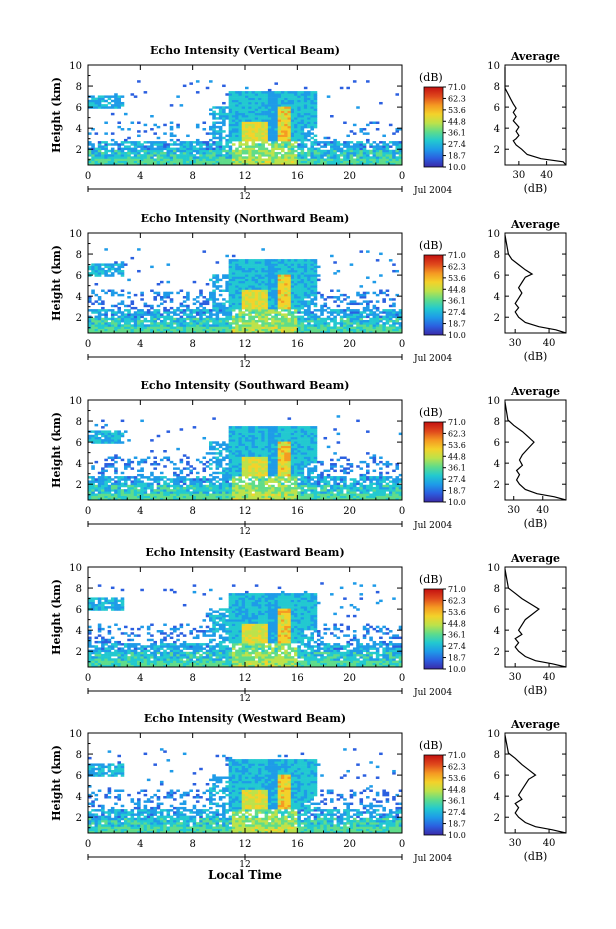 This screenshot has height=929, width=616. What do you see at coordinates (497, 150) in the screenshot?
I see `avg-y-tick-label: 2` at bounding box center [497, 150].